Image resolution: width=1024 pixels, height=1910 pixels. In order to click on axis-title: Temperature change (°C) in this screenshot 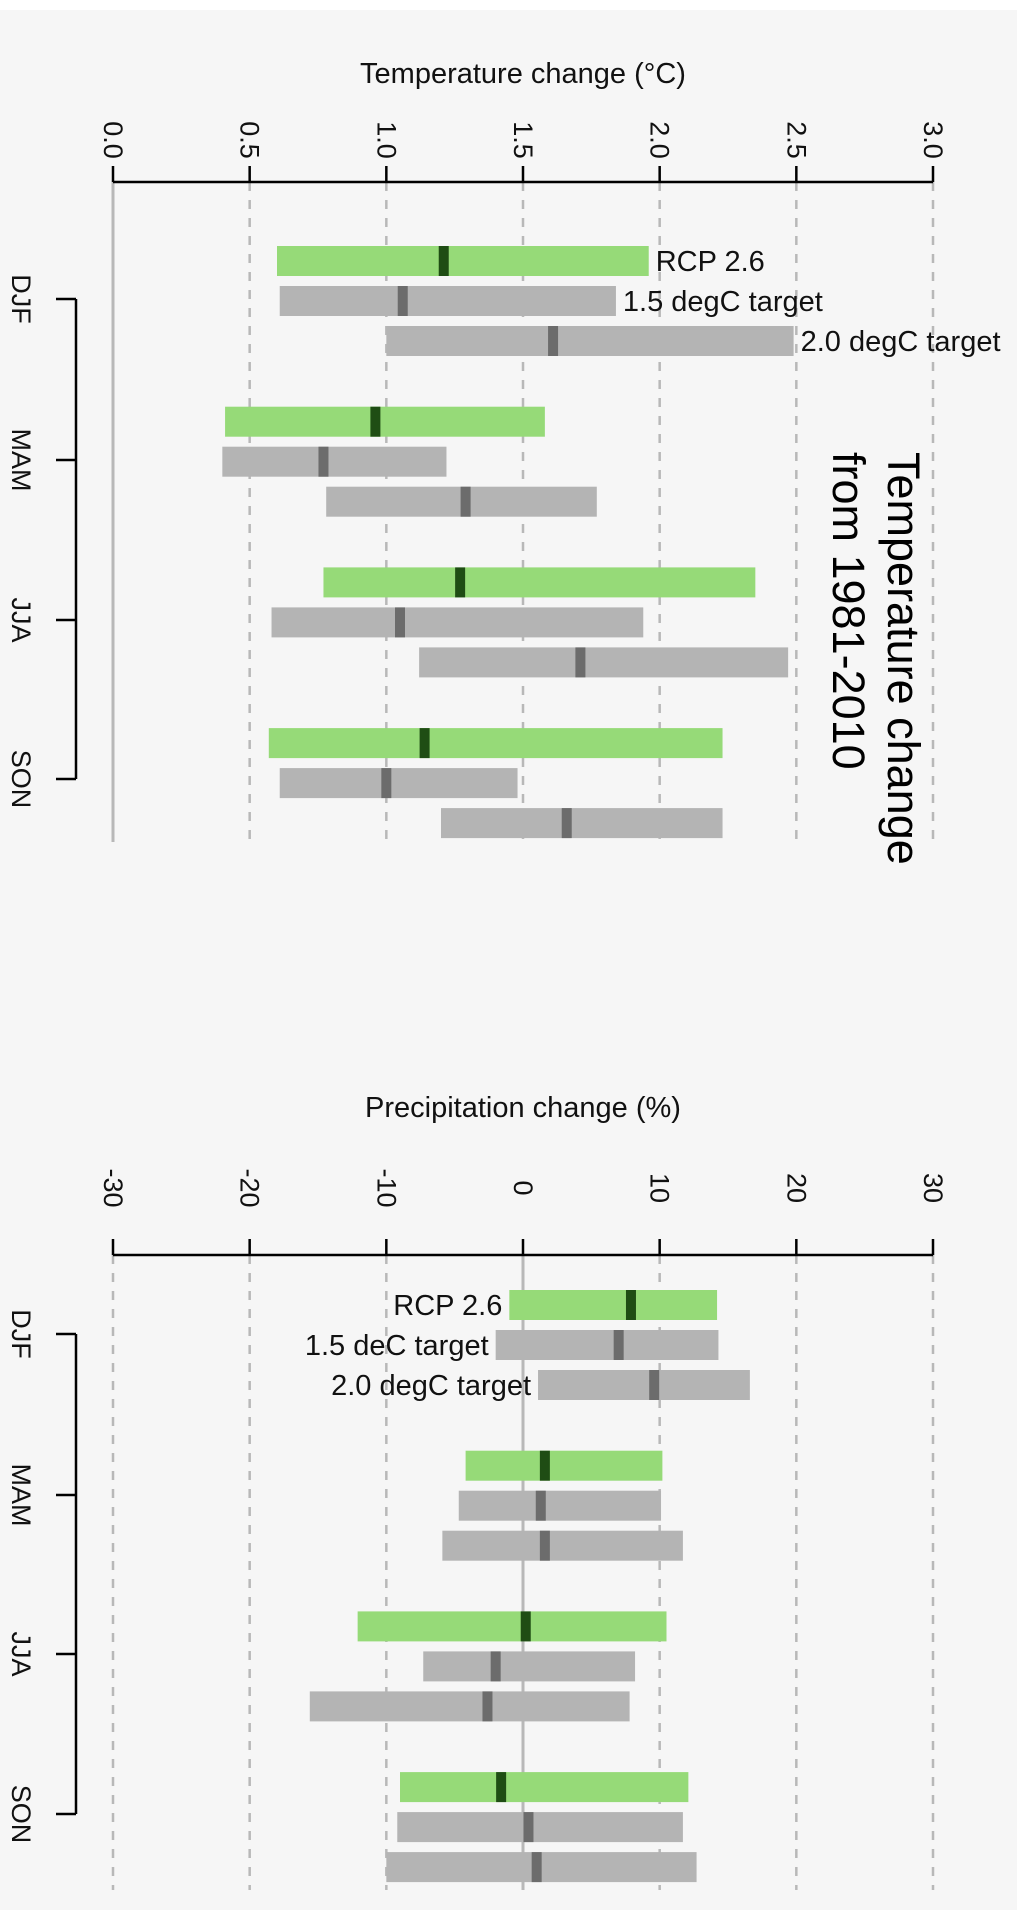, I will do `click(523, 74)`.